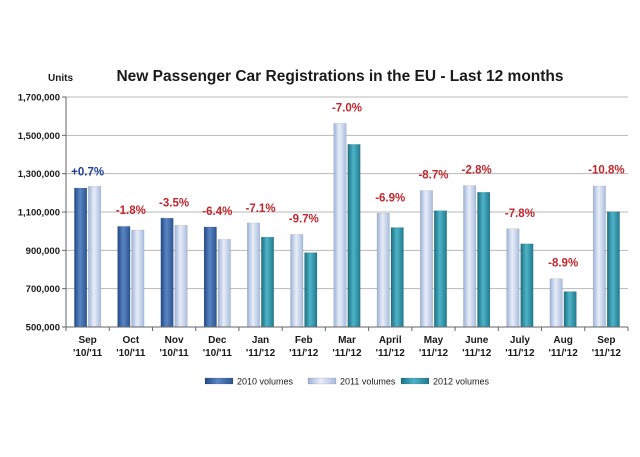 This screenshot has height=457, width=640. I want to click on change-label: -7.1%, so click(261, 209).